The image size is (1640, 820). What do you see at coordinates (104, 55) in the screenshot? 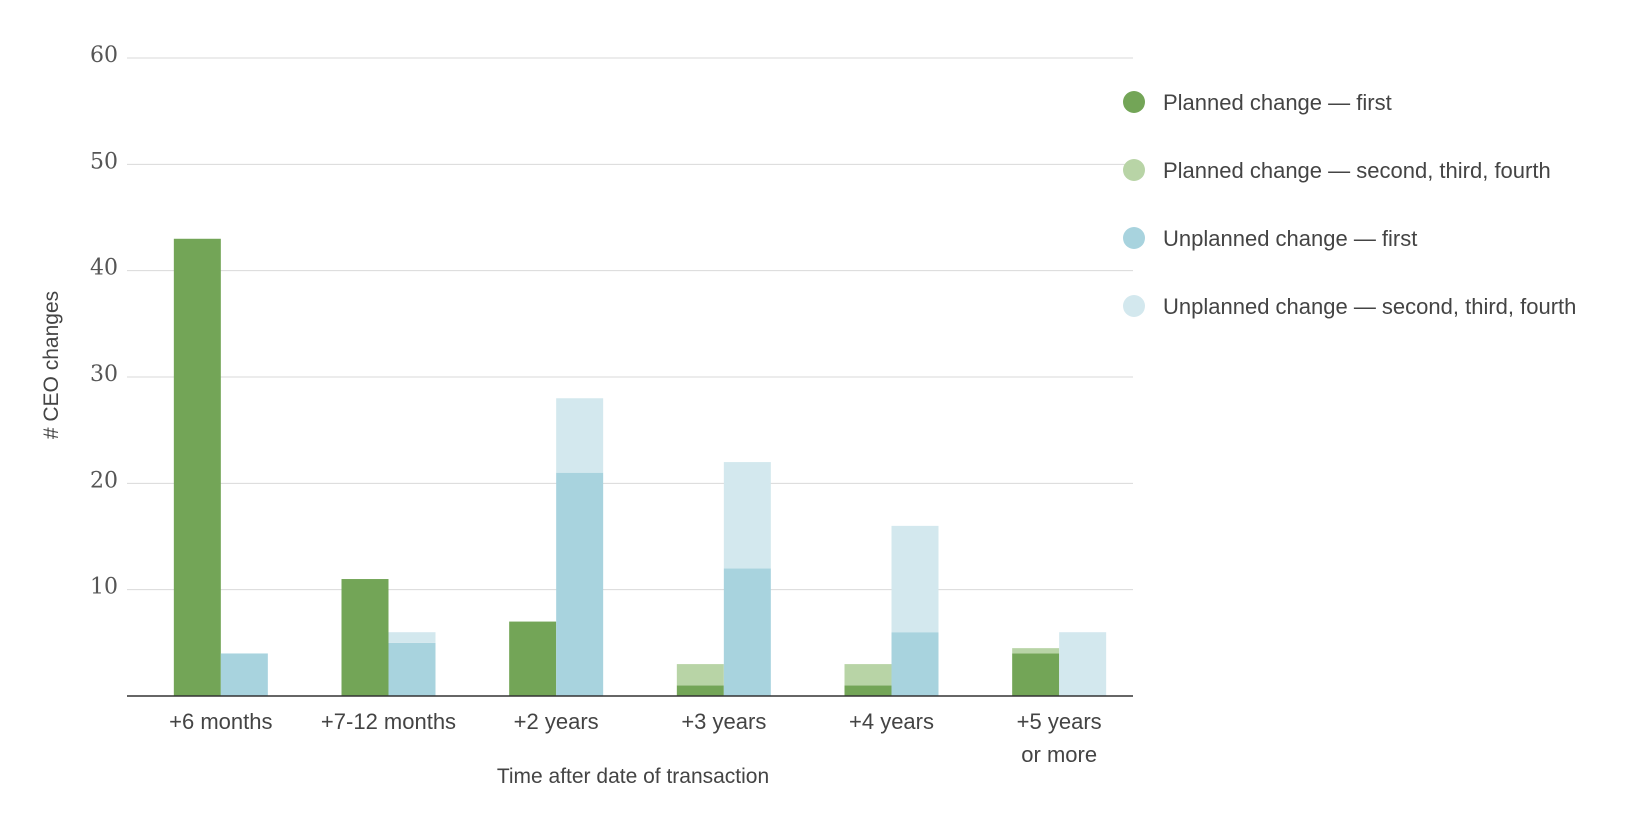
I see `y-tick-label: 60` at bounding box center [104, 55].